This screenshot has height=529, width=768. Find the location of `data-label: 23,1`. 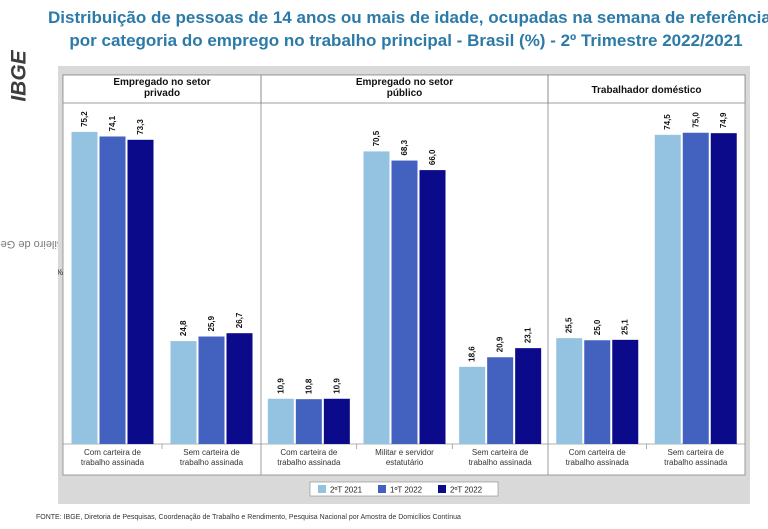

data-label: 23,1 is located at coordinates (528, 335).